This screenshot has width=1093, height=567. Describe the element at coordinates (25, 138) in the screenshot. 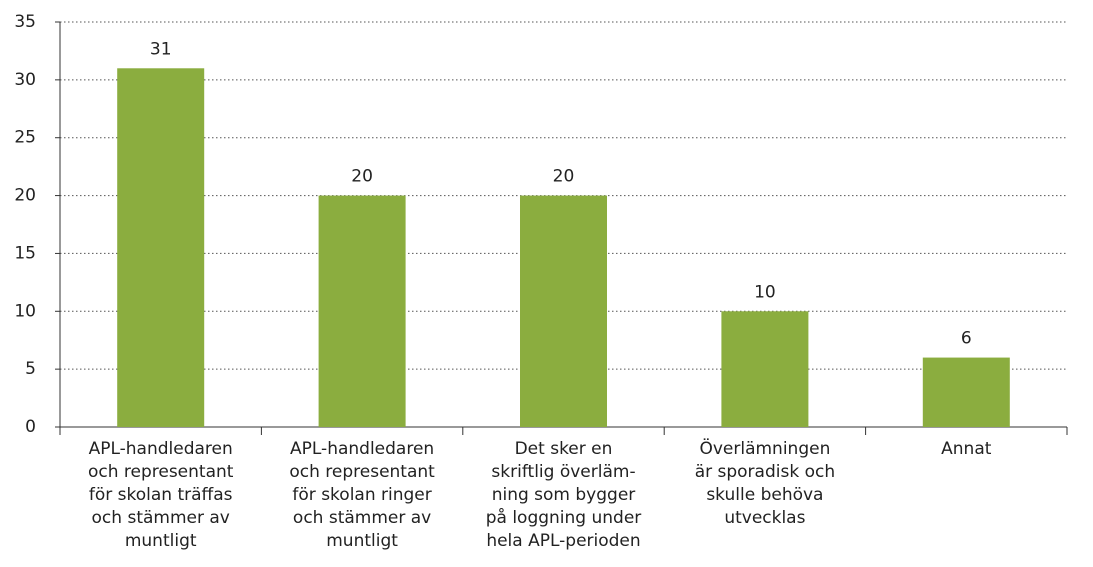

I see `y-tick-label: 25` at that location.